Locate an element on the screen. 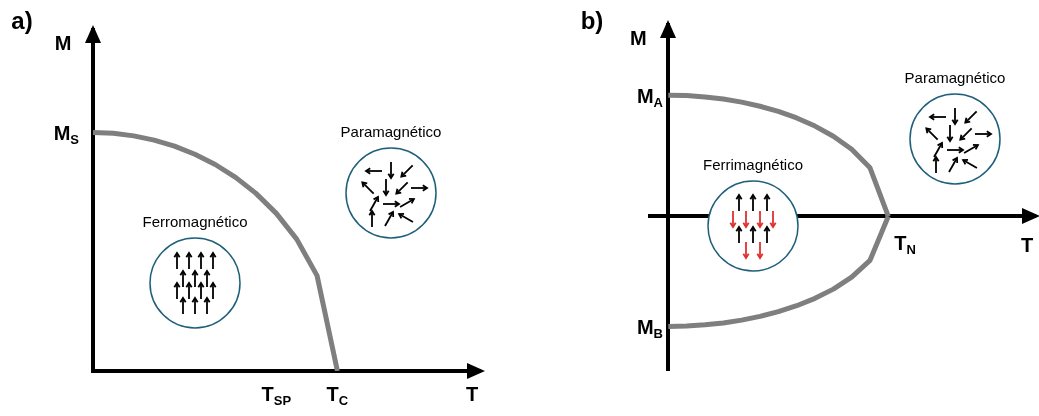  chart-title: a) is located at coordinates (22, 20).